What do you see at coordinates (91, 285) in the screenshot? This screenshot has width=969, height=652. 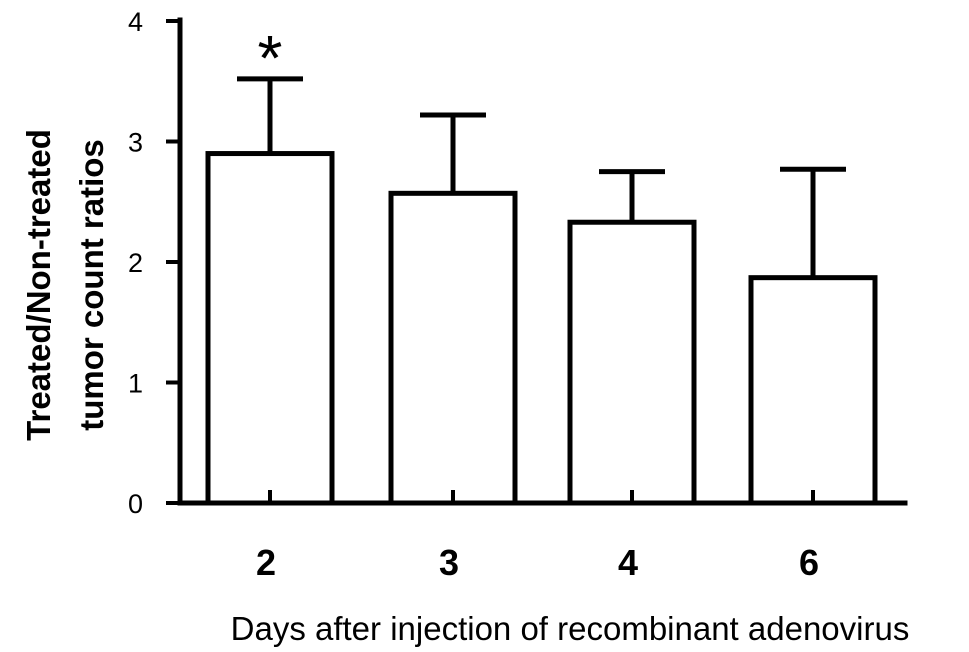 I see `y-axis-label-line2: tumor count ratios` at bounding box center [91, 285].